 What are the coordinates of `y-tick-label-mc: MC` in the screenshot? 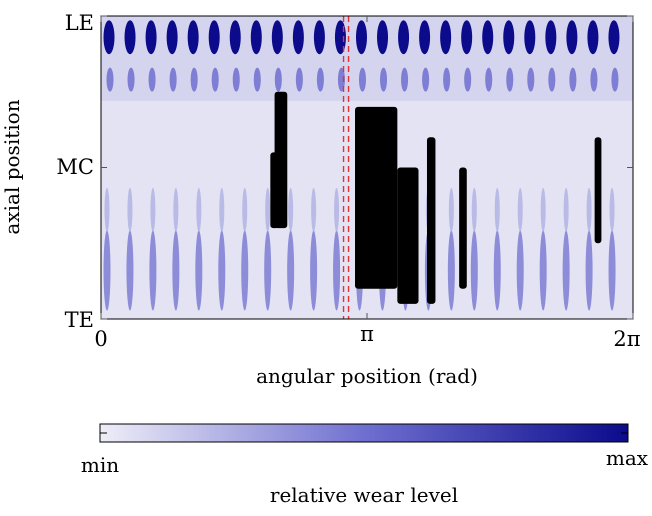 It's located at (75, 167).